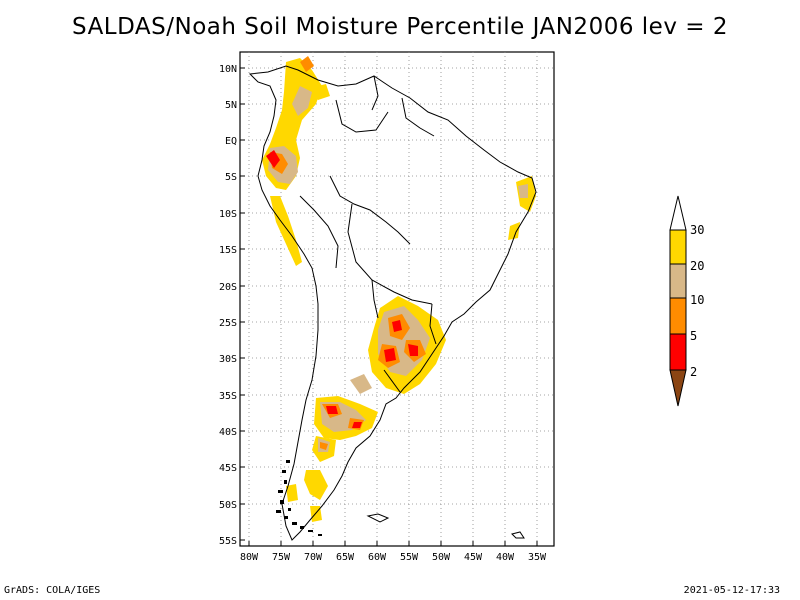  I want to click on colorbar-label: 5, so click(693, 336).